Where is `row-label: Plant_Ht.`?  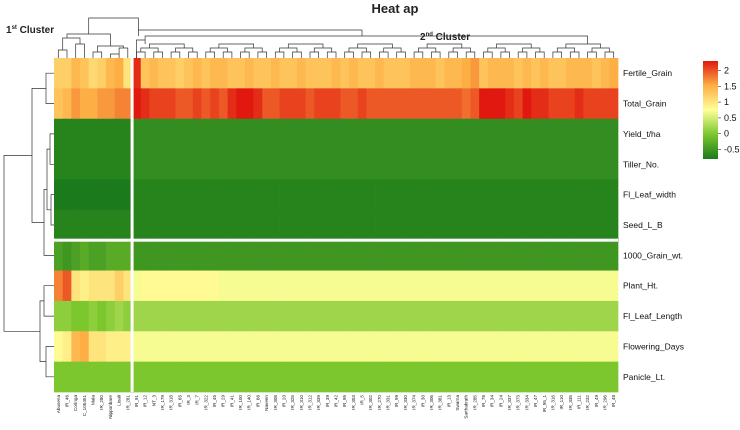
row-label: Plant_Ht. is located at coordinates (640, 286).